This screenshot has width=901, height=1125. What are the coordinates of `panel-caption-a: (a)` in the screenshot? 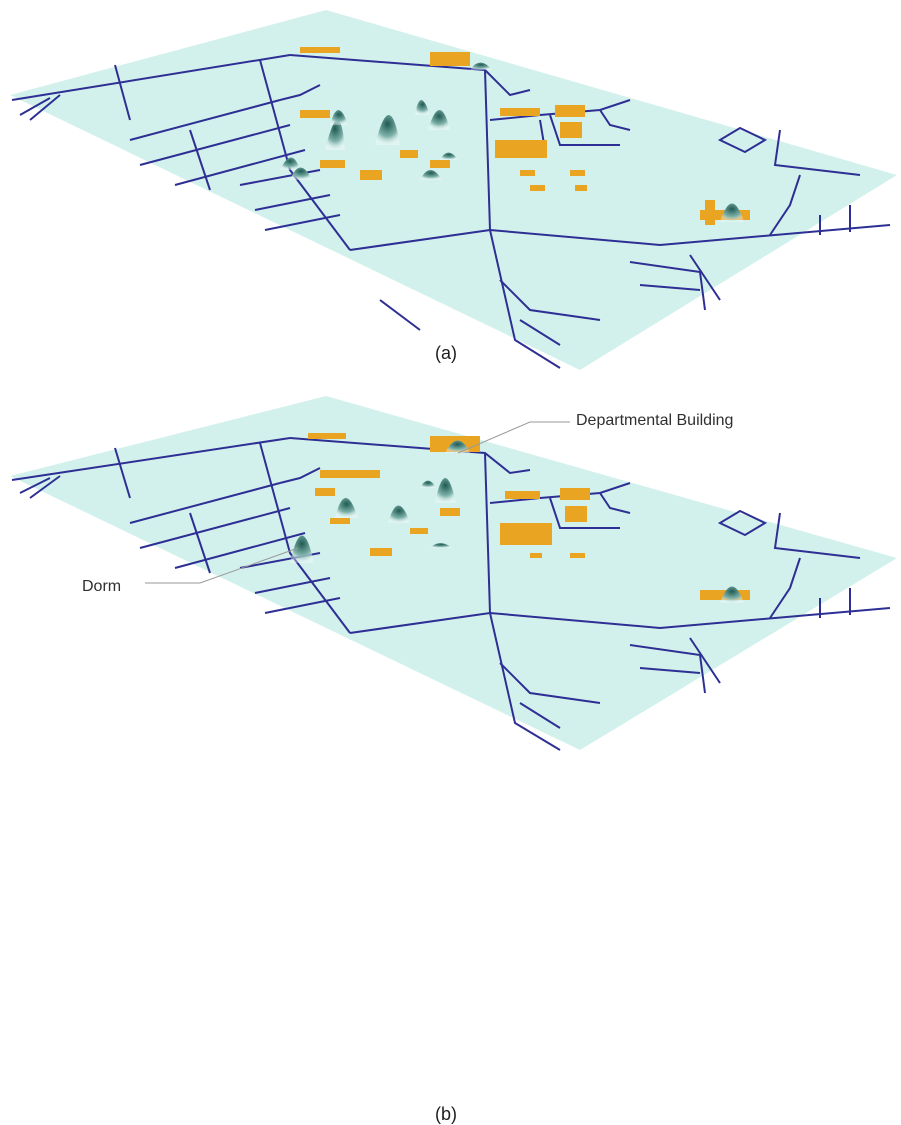 It's located at (446, 353).